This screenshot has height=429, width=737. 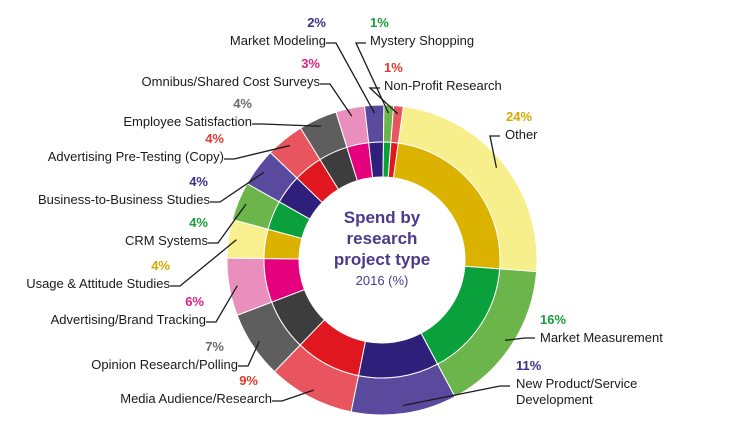 What do you see at coordinates (576, 383) in the screenshot?
I see `category-label-new-product-service-development-line-1: New Product/Service` at bounding box center [576, 383].